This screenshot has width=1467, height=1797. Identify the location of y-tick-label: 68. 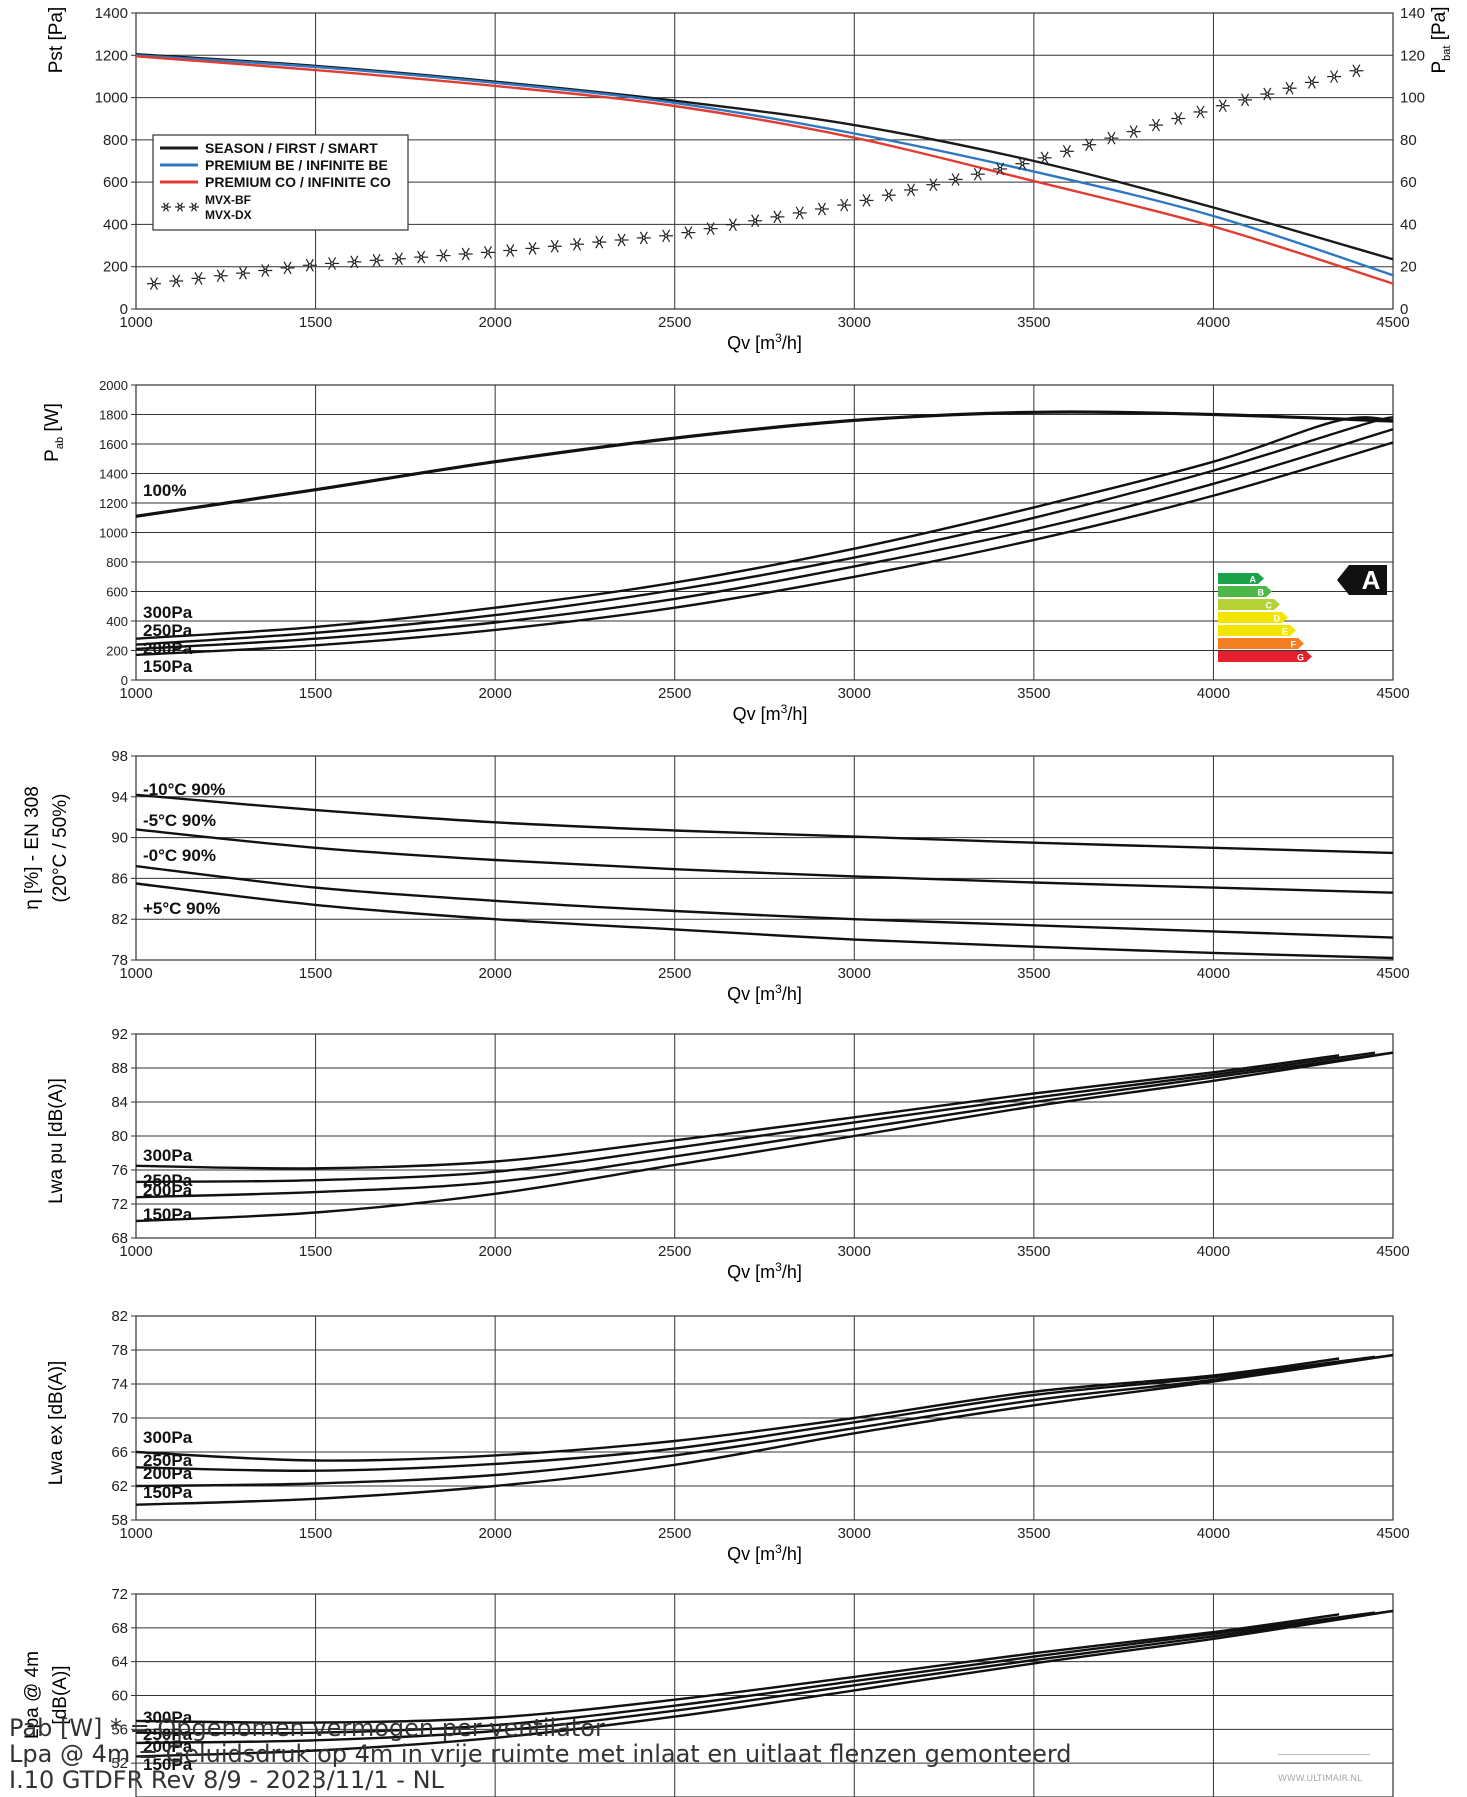
(119, 1628).